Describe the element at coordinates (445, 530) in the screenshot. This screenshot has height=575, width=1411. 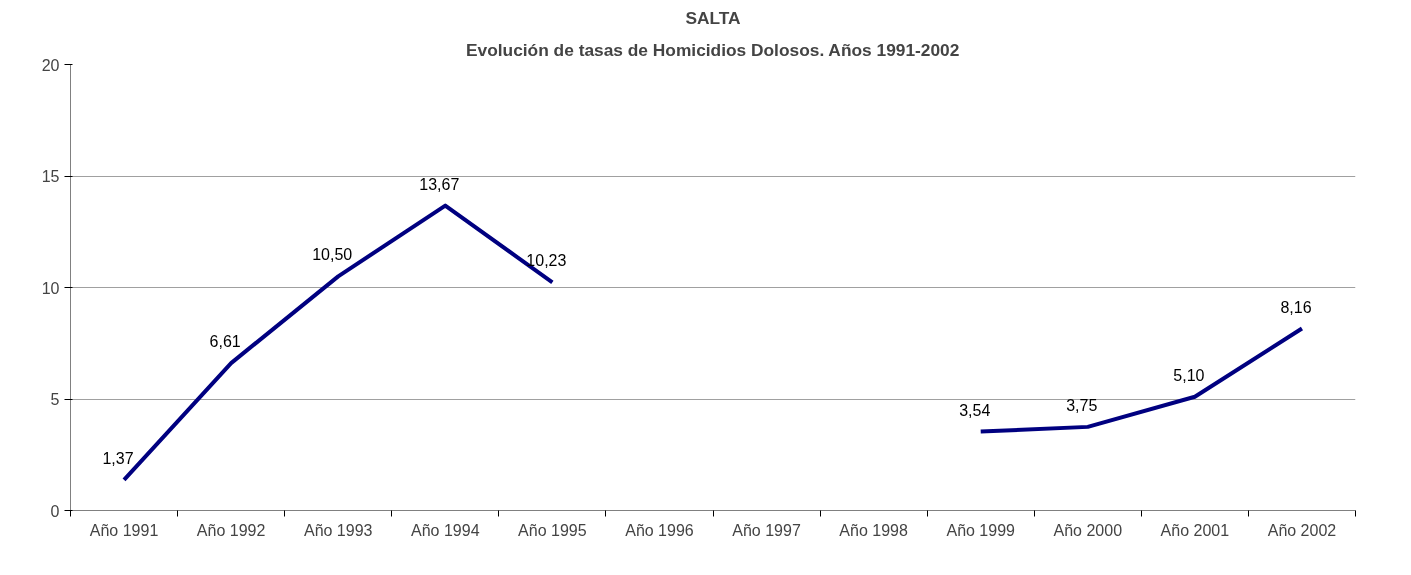
I see `x-tick-label: Año 1994` at that location.